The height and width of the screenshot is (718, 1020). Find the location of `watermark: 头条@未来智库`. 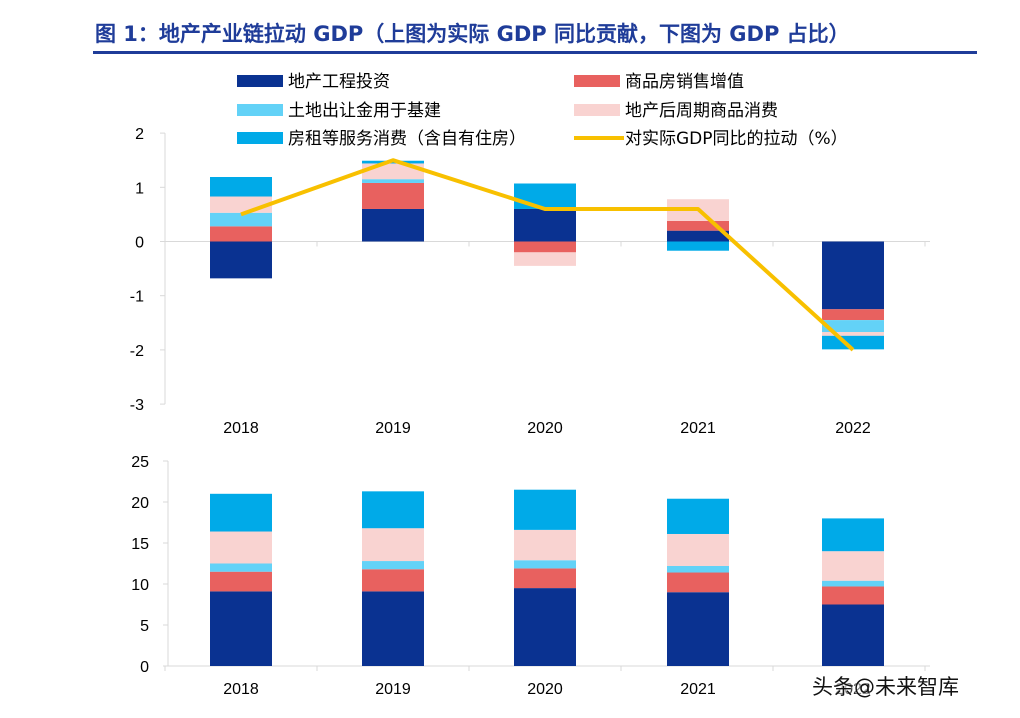

watermark: 头条@未来智库 is located at coordinates (885, 687).